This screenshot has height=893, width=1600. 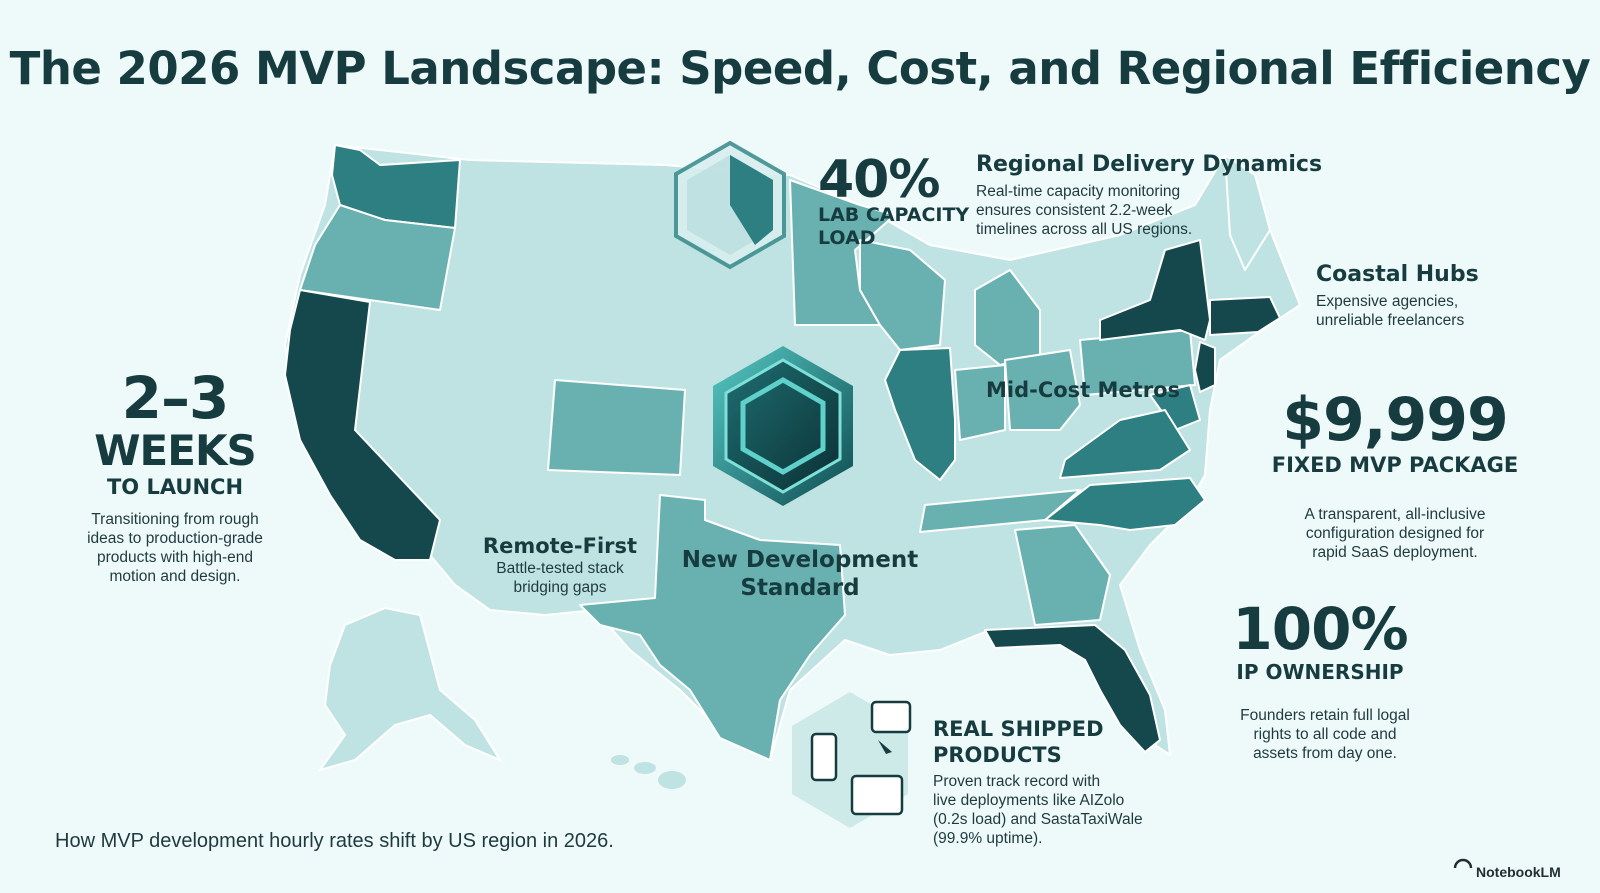 What do you see at coordinates (1029, 800) in the screenshot?
I see `shipped-body-line: live deployments like AIZolo` at bounding box center [1029, 800].